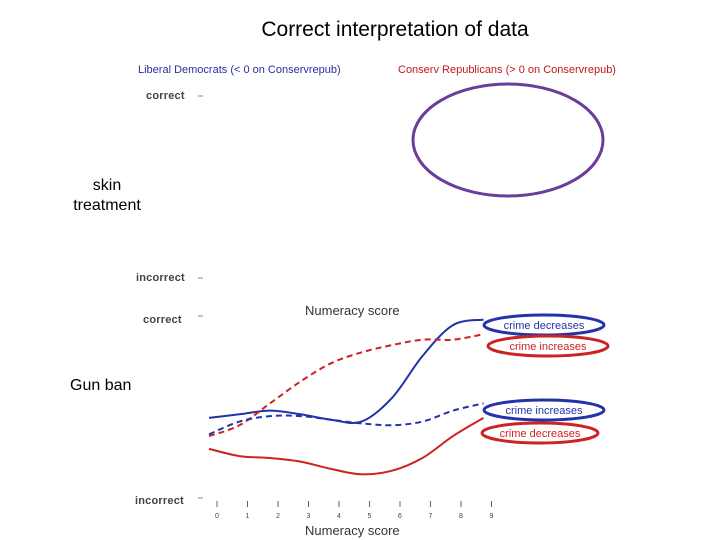 Image resolution: width=720 pixels, height=540 pixels. I want to click on slide-title: Correct interpretation of data, so click(395, 29).